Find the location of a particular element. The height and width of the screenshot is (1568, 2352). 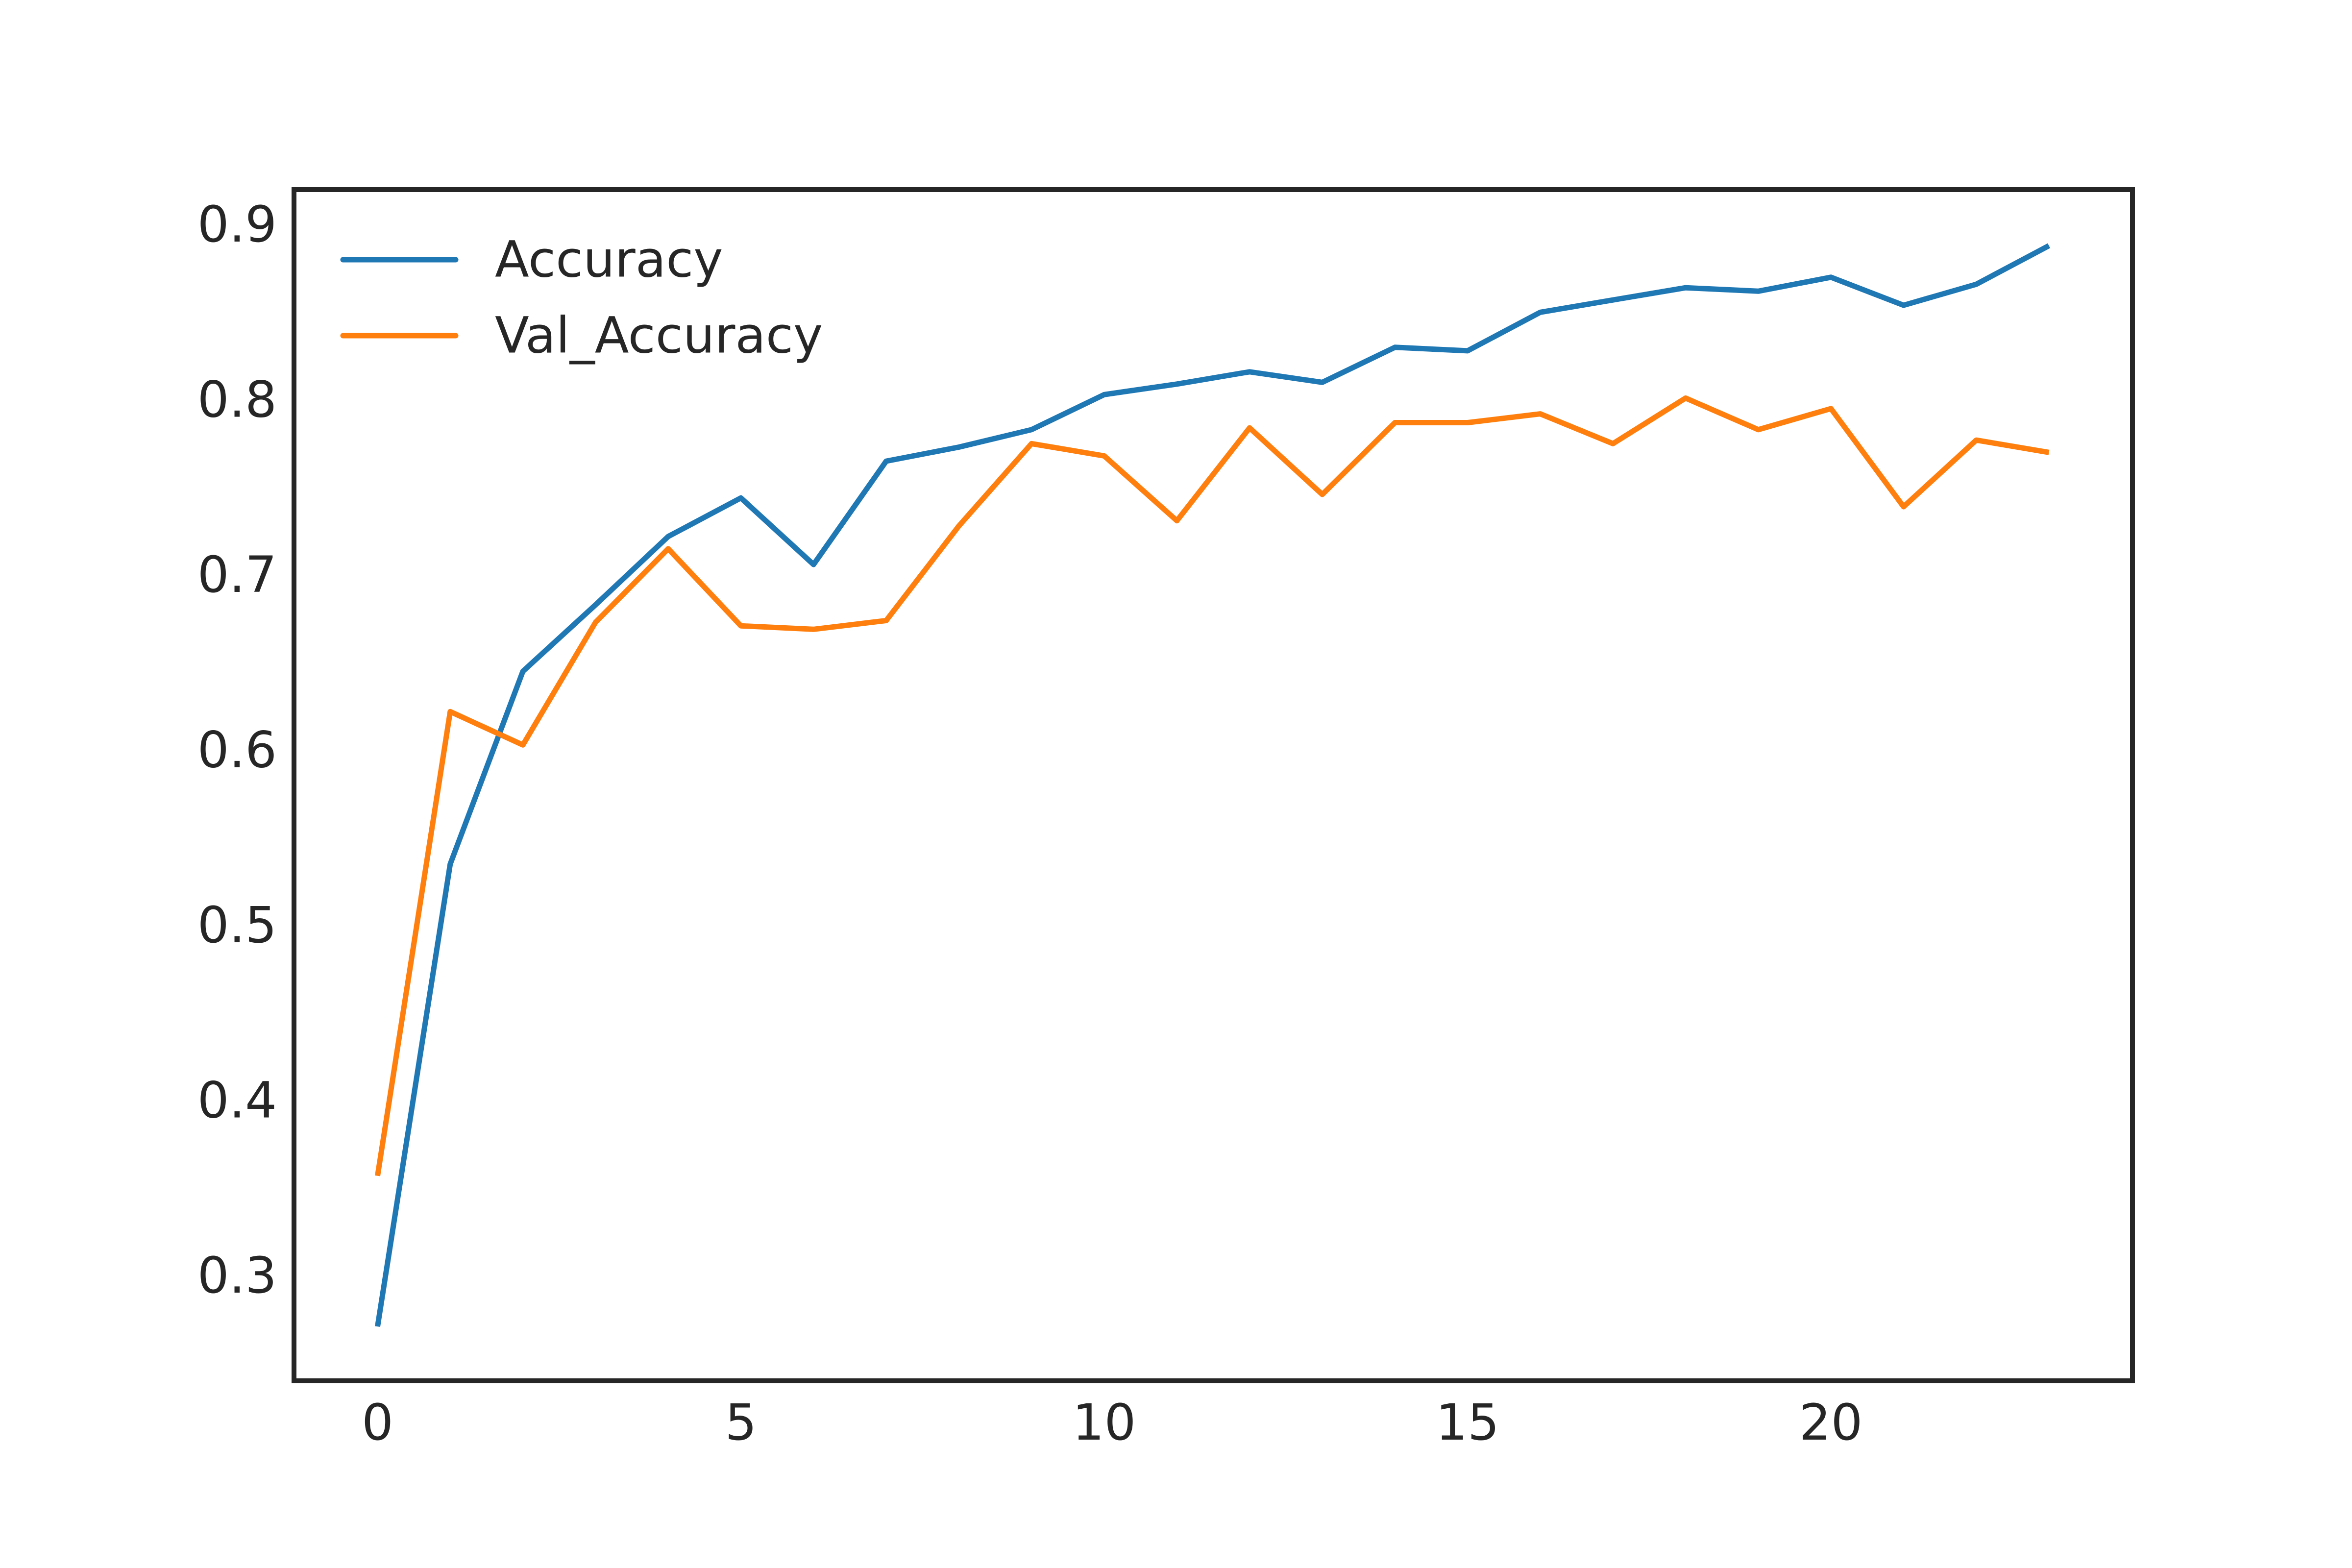

x-tick-label: 10 is located at coordinates (1104, 1423).